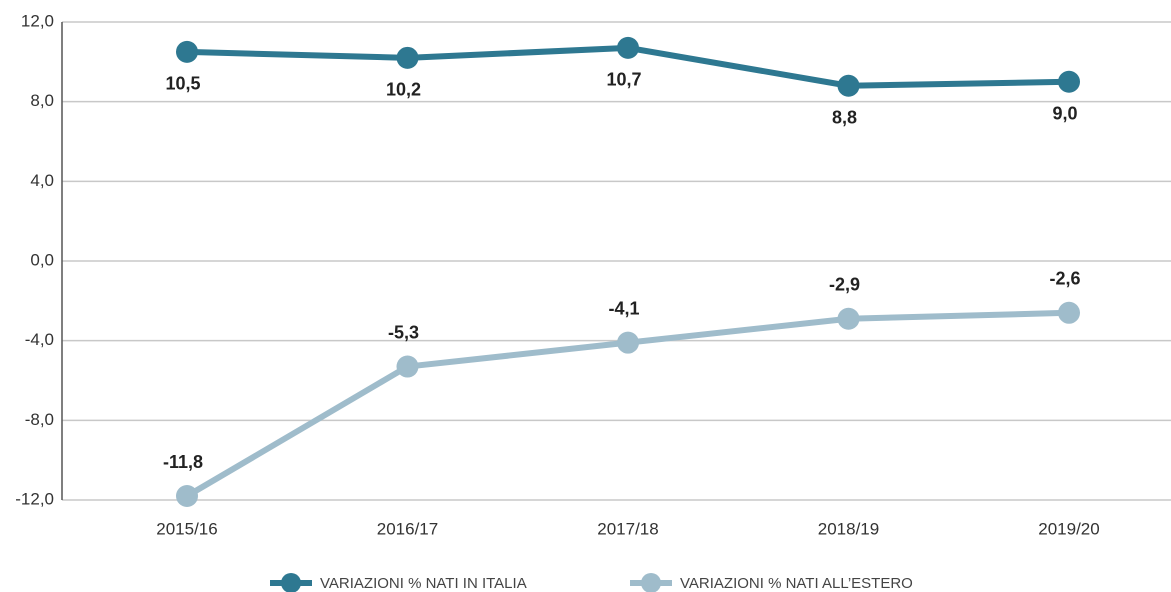 The height and width of the screenshot is (592, 1171). Describe the element at coordinates (407, 528) in the screenshot. I see `x-tick-label: 2016/17` at that location.